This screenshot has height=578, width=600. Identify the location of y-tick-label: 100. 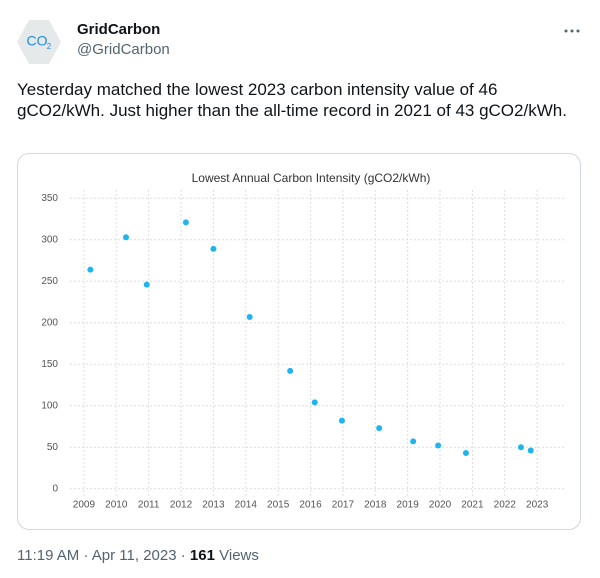
(49, 405).